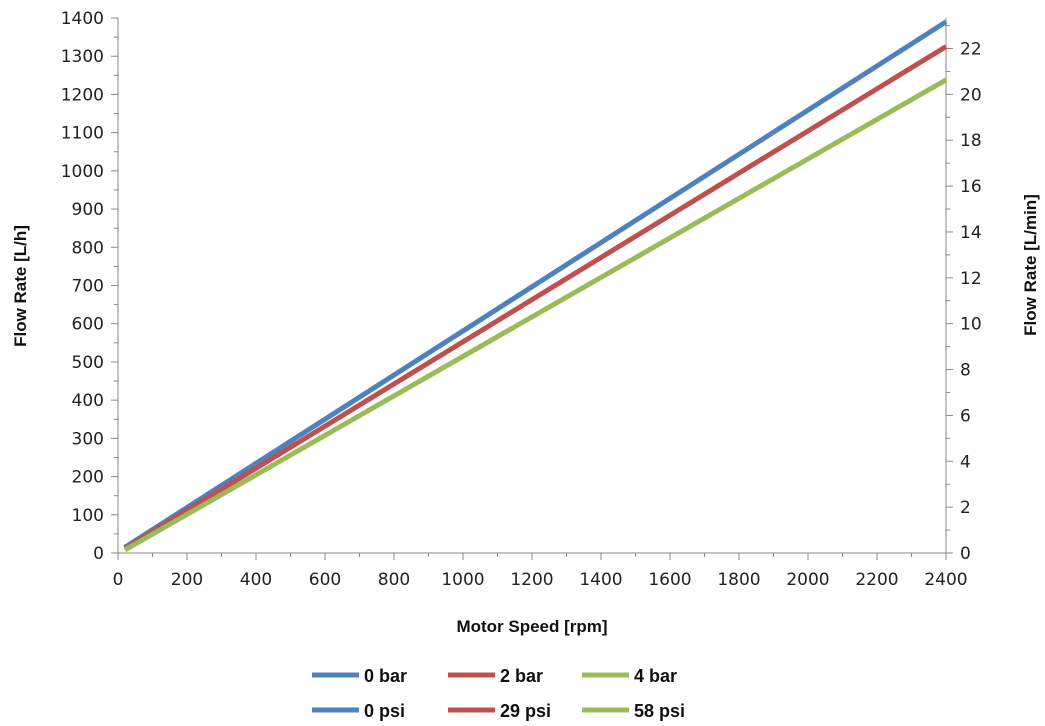 The height and width of the screenshot is (726, 1045). I want to click on y-tick-label: 1000, so click(82, 172).